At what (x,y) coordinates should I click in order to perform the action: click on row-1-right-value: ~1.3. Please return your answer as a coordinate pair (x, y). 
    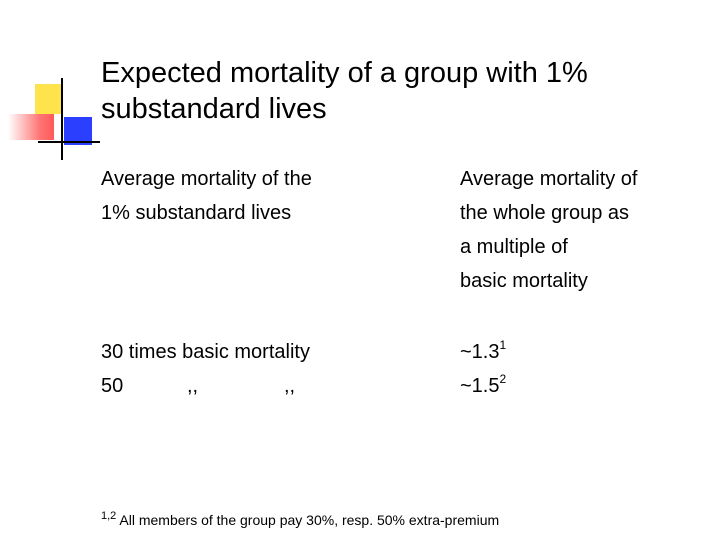
    Looking at the image, I should click on (480, 352).